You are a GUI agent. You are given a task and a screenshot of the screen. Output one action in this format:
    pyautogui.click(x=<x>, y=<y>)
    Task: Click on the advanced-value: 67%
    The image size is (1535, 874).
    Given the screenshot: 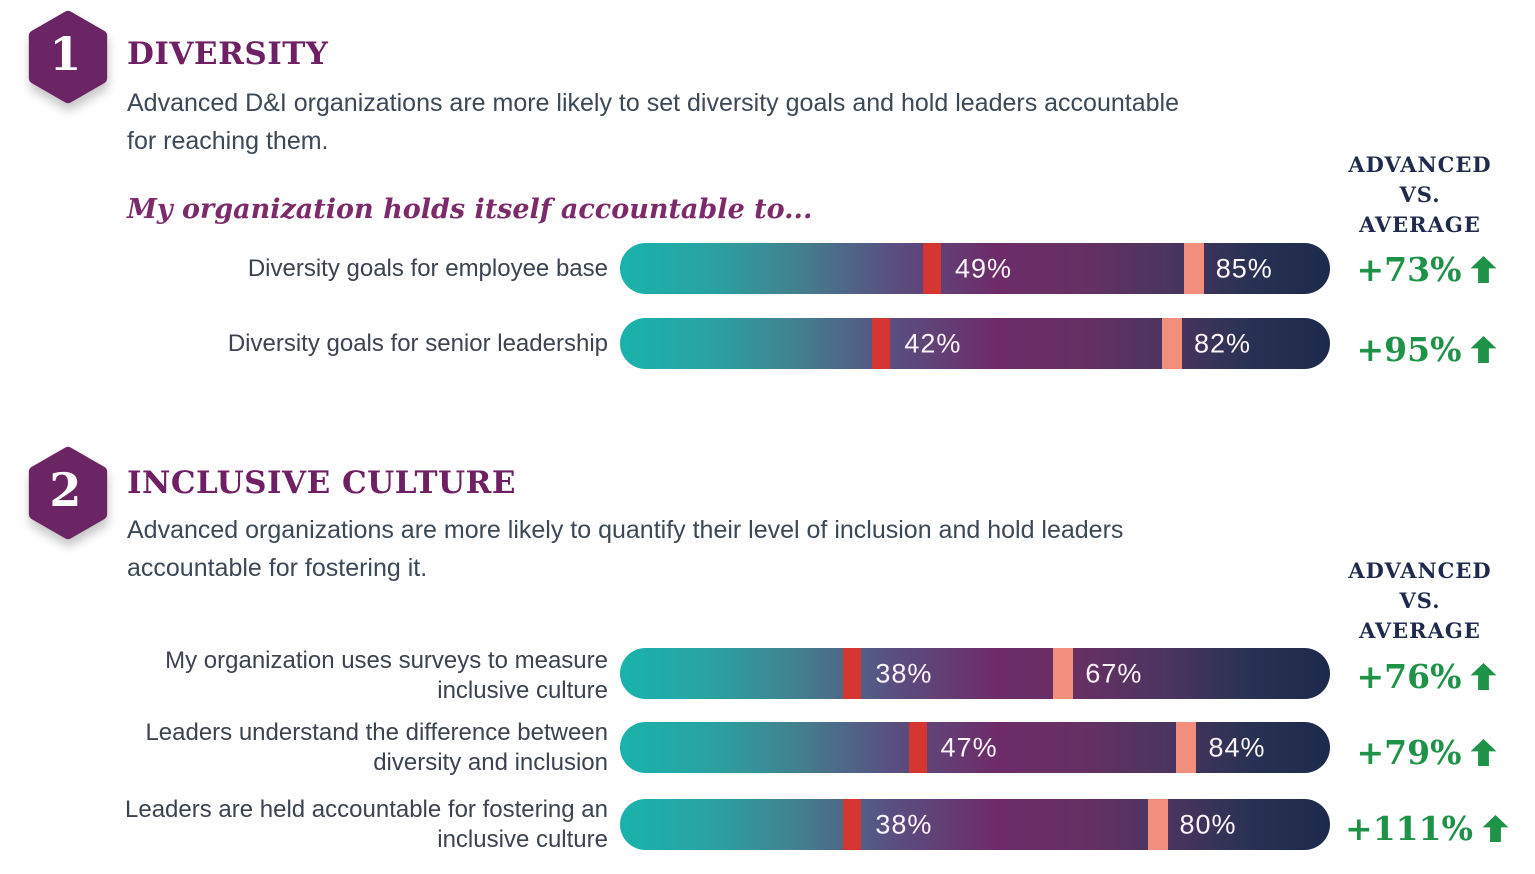 What is the action you would take?
    pyautogui.click(x=1114, y=673)
    